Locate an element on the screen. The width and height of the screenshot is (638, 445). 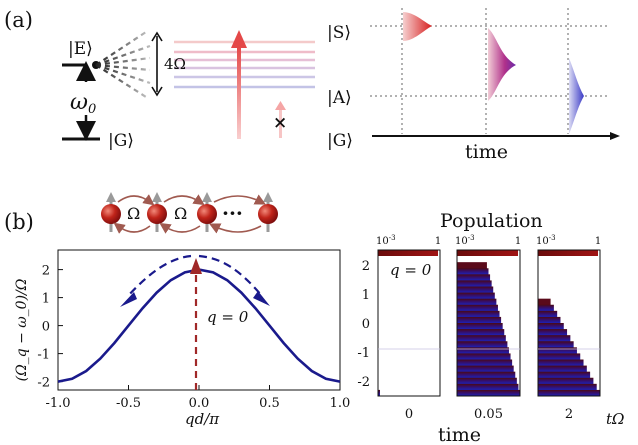
coupling-label-2: Ω is located at coordinates (180, 213).